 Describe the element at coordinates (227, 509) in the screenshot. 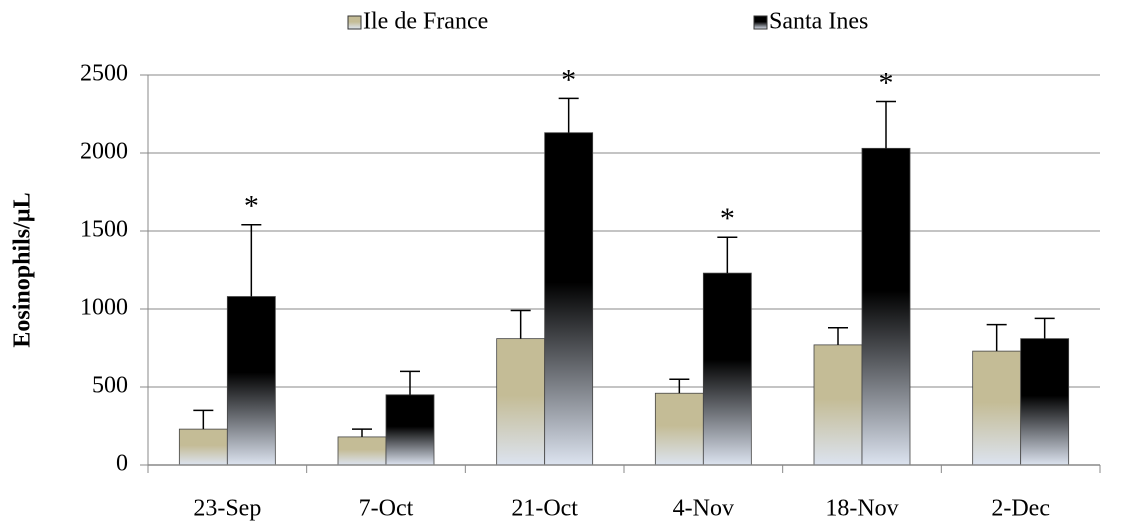

I see `x-tick-label: 23-Sep` at that location.